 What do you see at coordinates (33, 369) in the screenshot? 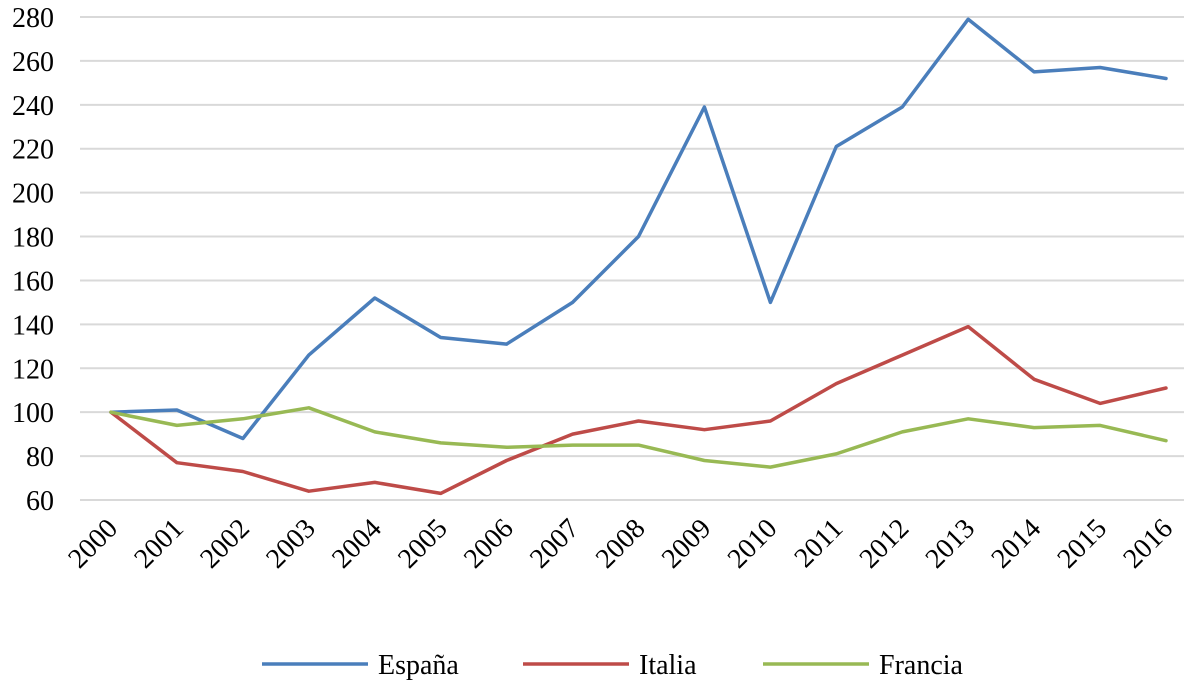
I see `y-tick-label: 120` at bounding box center [33, 369].